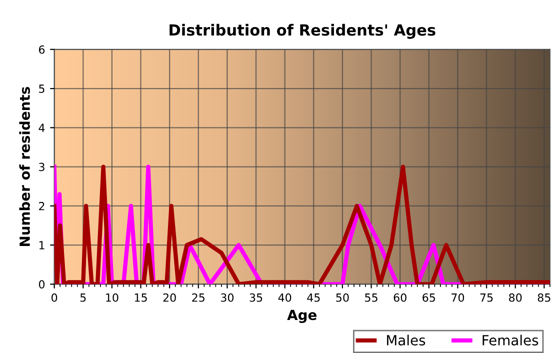  I want to click on legend-label: Females, so click(510, 340).